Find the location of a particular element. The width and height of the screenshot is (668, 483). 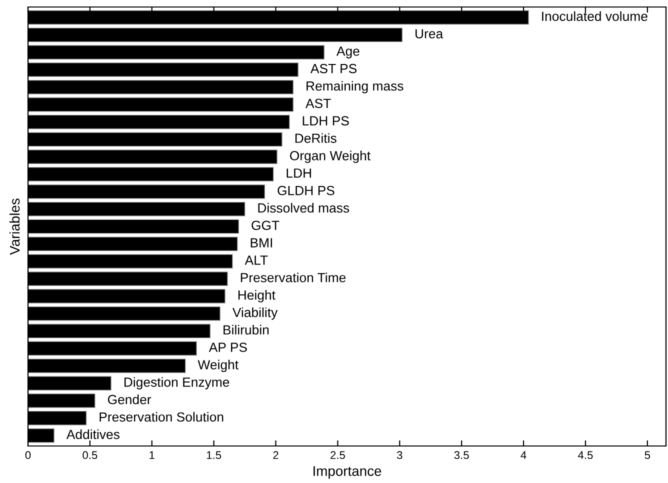

y-tick-label: Height is located at coordinates (257, 296).